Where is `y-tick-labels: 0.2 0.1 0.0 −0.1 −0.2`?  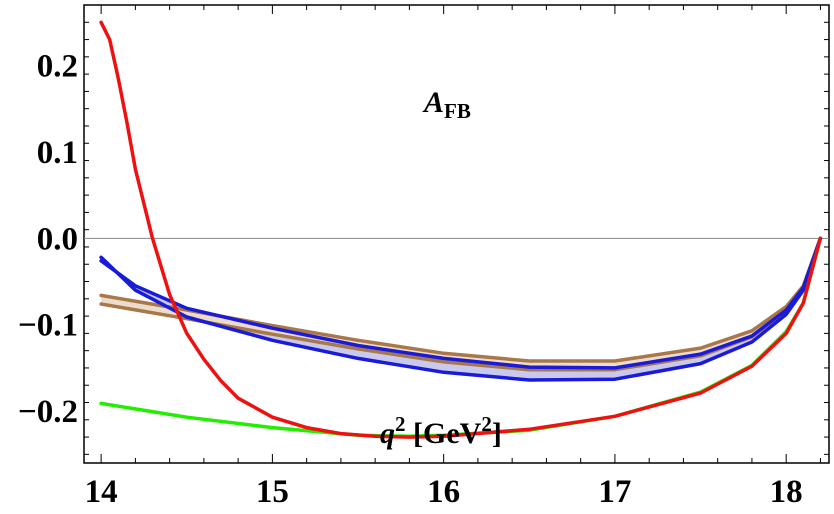
y-tick-labels: 0.2 0.1 0.0 −0.1 −0.2 is located at coordinates (48, 239).